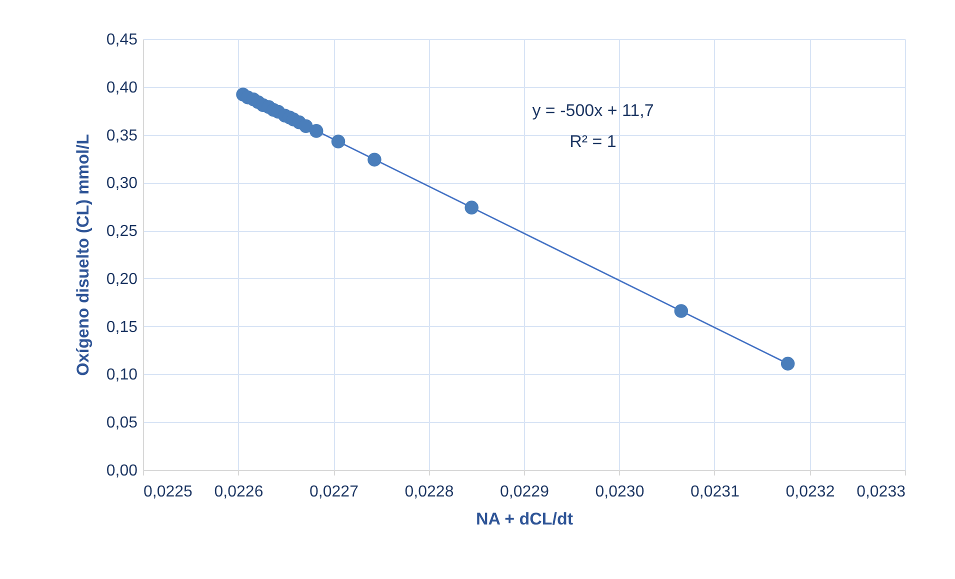 This screenshot has width=955, height=579. What do you see at coordinates (239, 492) in the screenshot?
I see `x-tick-label: 0,0226` at bounding box center [239, 492].